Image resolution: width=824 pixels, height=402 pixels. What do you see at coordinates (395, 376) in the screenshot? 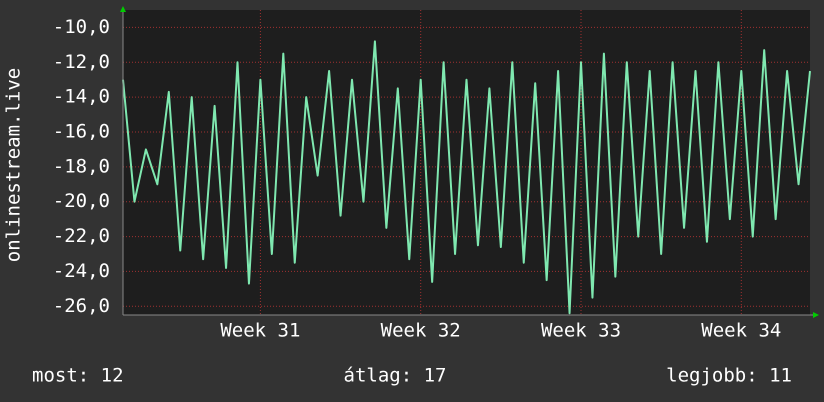
I see `stat-average: átlag: 17` at bounding box center [395, 376].